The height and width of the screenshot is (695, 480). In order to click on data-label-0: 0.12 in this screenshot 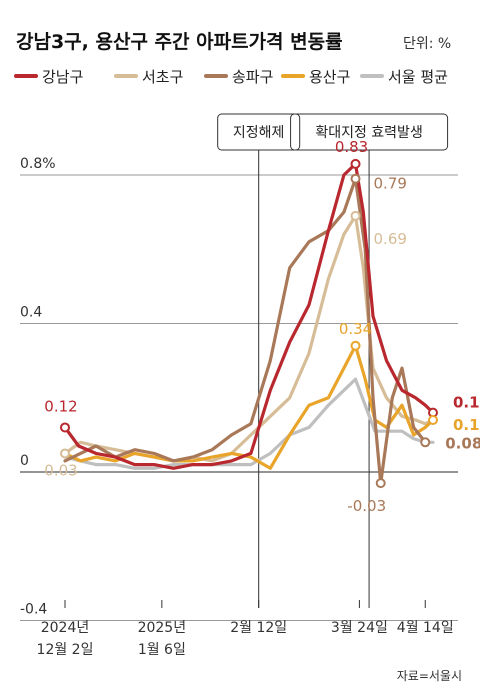, I will do `click(60, 406)`.